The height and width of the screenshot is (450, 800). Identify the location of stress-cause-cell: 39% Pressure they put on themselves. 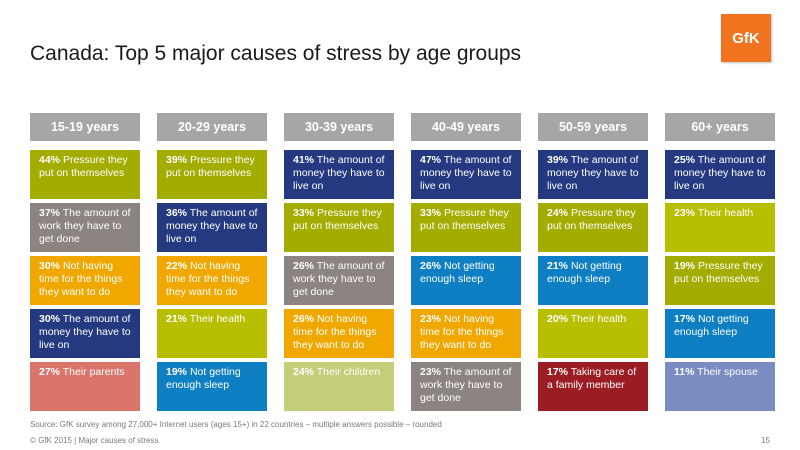
(212, 174).